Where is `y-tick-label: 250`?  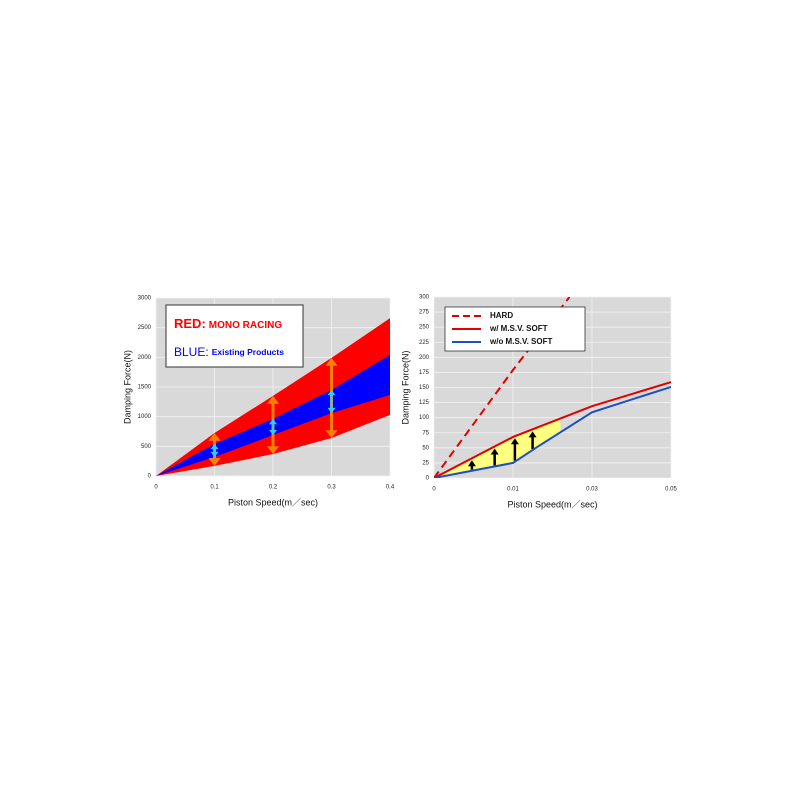
y-tick-label: 250 is located at coordinates (424, 328).